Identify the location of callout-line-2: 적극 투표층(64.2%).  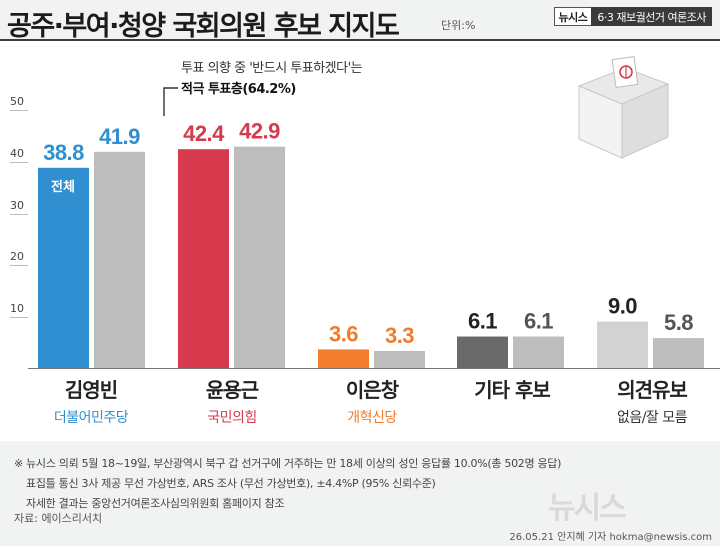
(238, 89).